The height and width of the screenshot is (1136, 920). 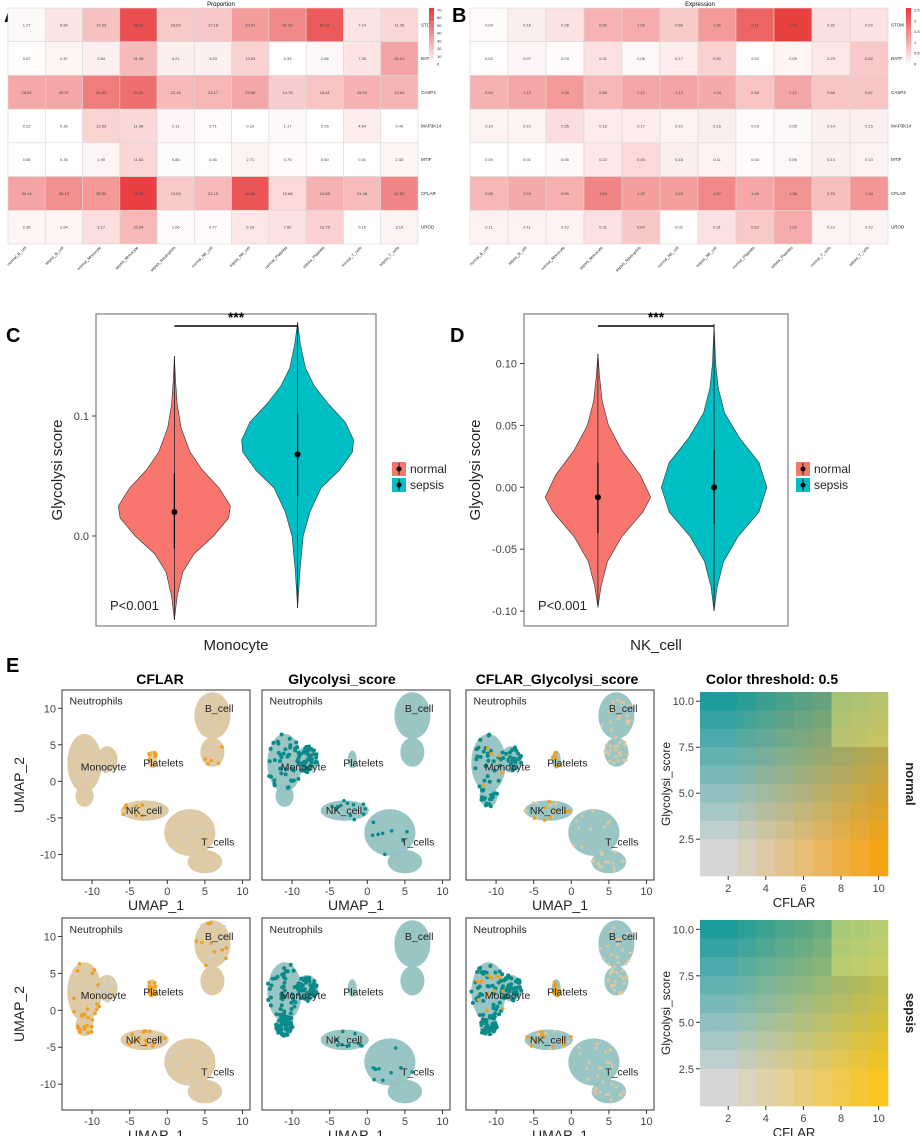 I want to click on umap-cell-label: Platelets, so click(x=567, y=764).